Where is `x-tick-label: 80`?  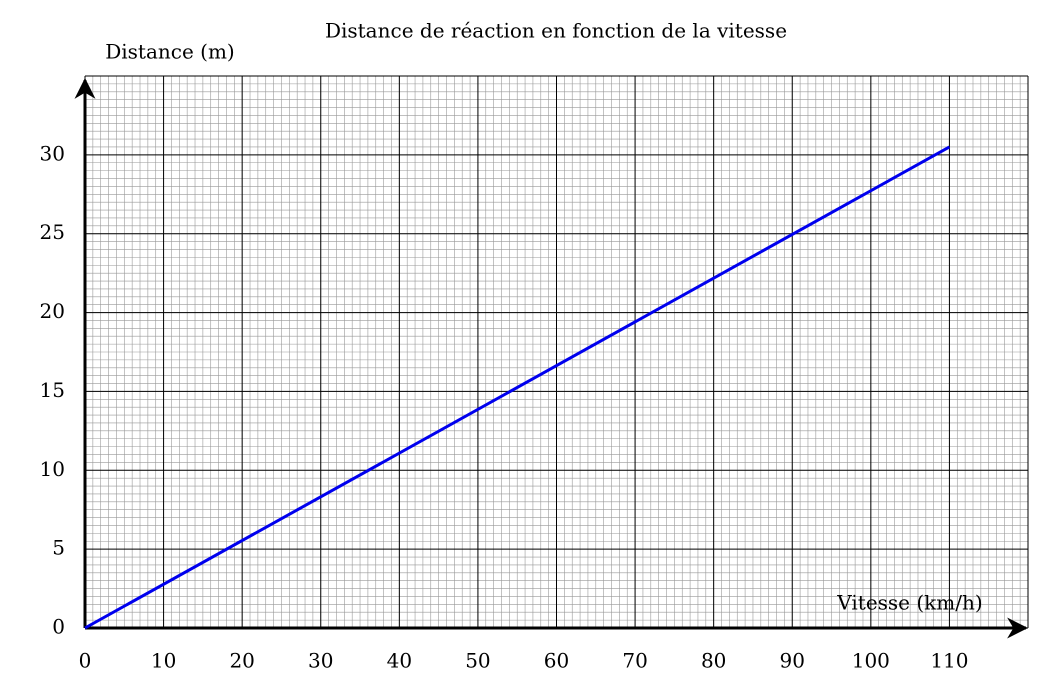
x-tick-label: 80 is located at coordinates (713, 661).